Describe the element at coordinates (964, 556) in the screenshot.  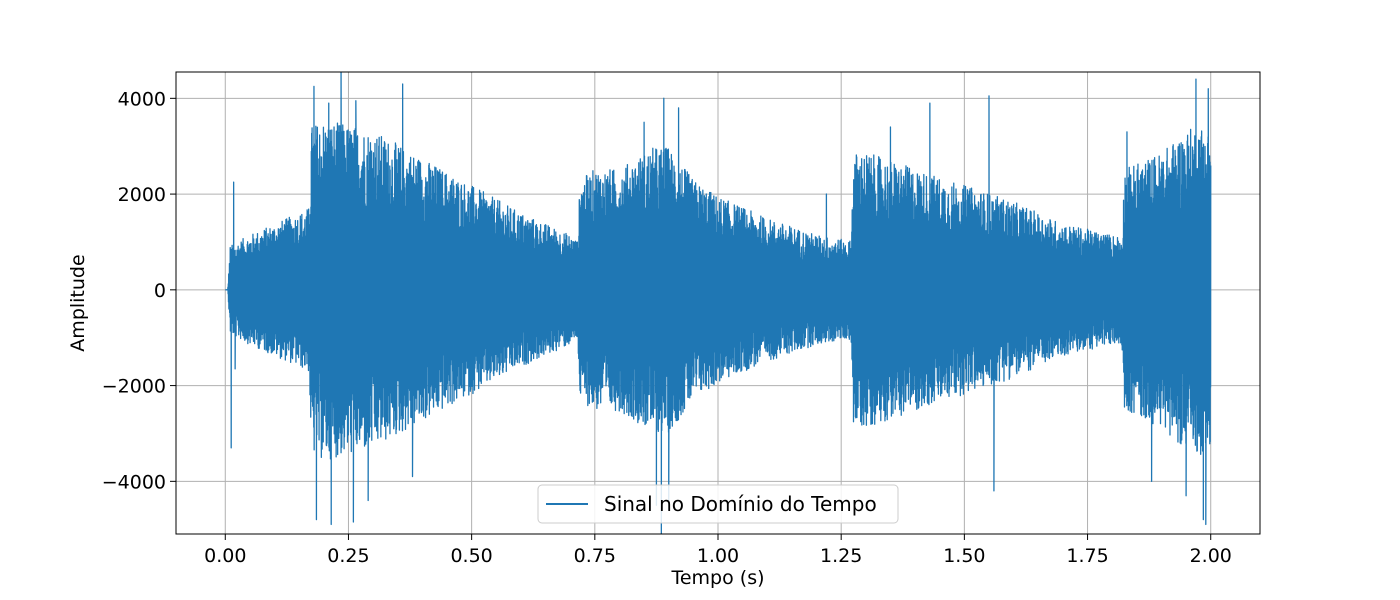
I see `x-tick-label: 1.50` at that location.